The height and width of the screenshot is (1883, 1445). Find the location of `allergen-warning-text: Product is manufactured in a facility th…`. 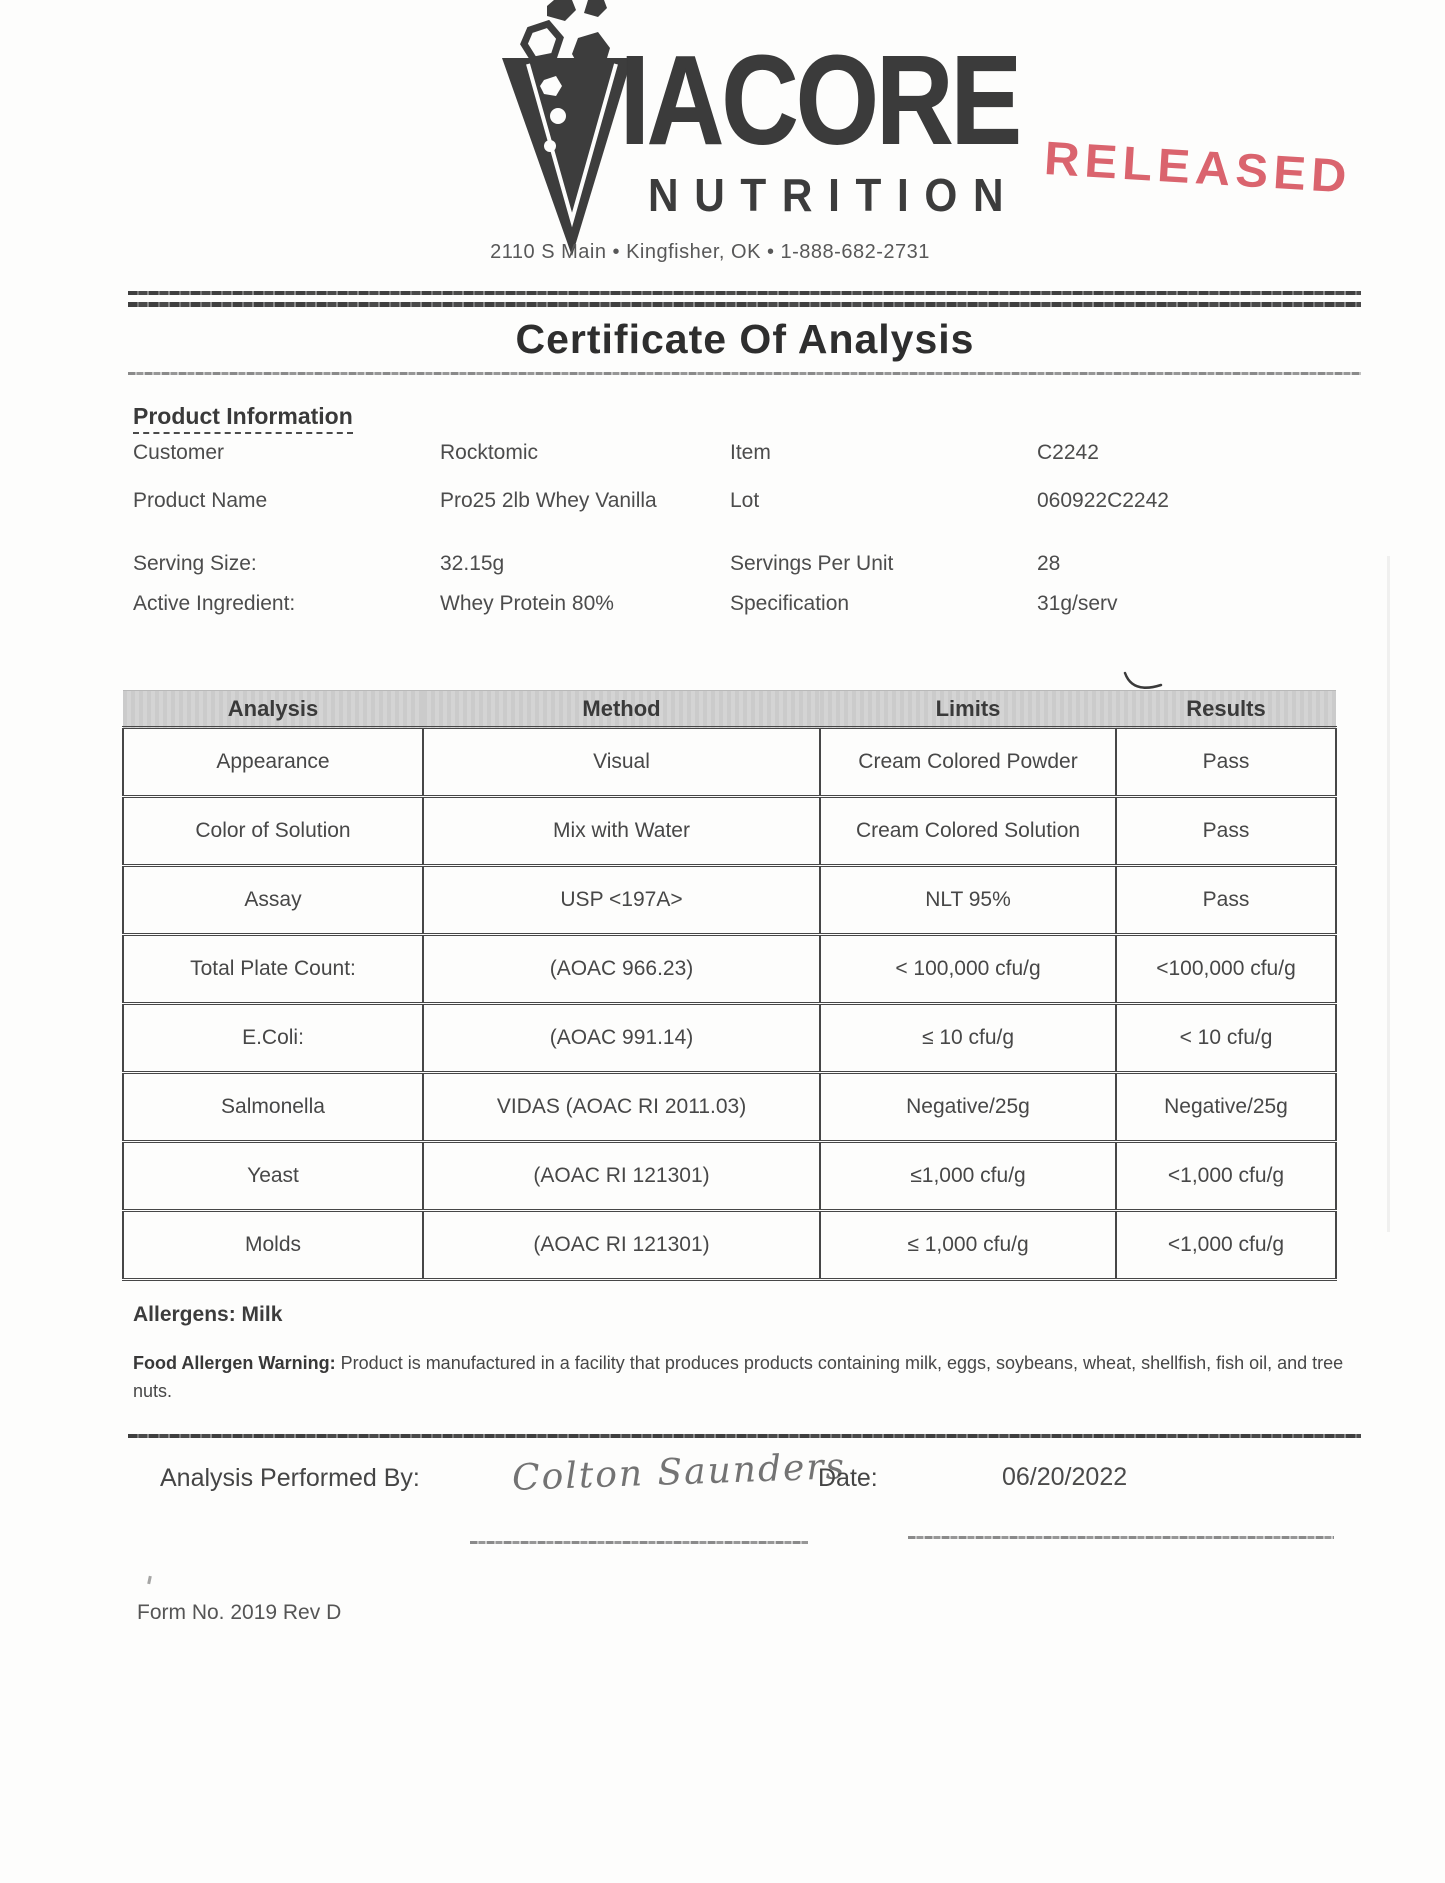

allergen-warning-text: Product is manufactured in a facility th… is located at coordinates (738, 1377).